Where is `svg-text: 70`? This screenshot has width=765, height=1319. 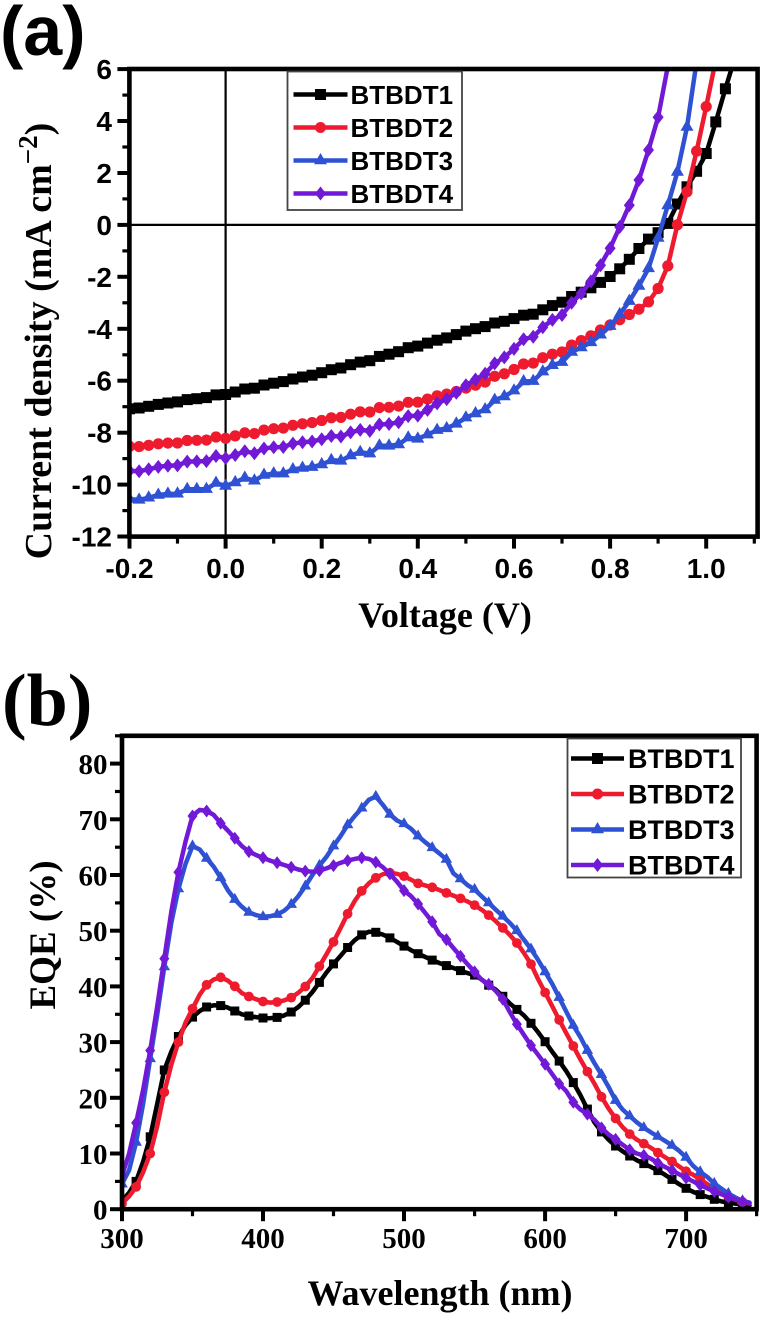 svg-text: 70 is located at coordinates (93, 821).